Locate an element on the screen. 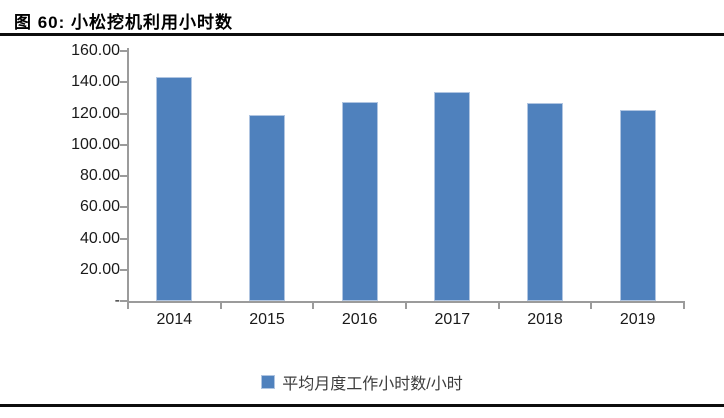 Image resolution: width=724 pixels, height=418 pixels. x-axis-label-2014: 2014 is located at coordinates (174, 319).